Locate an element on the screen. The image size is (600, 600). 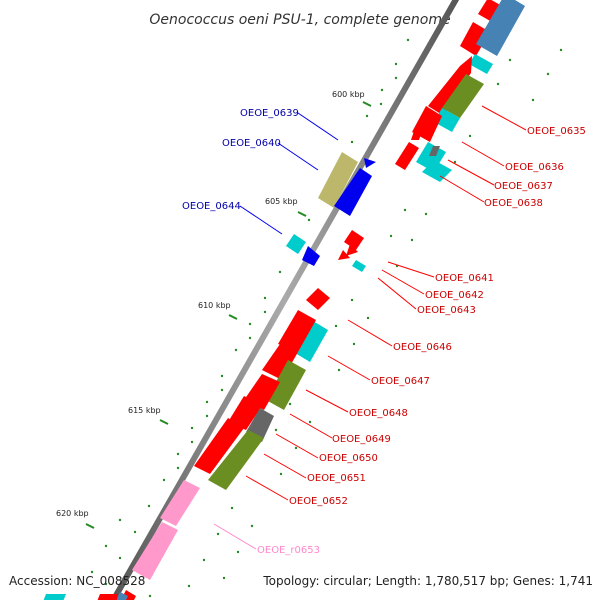
gene-label: OEOE_0642 is located at coordinates (454, 295).